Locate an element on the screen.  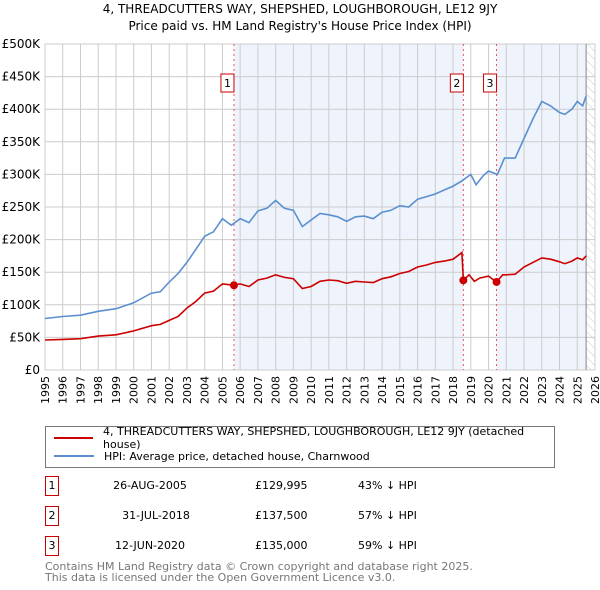
x-tick-label: 2001 is located at coordinates (151, 390).